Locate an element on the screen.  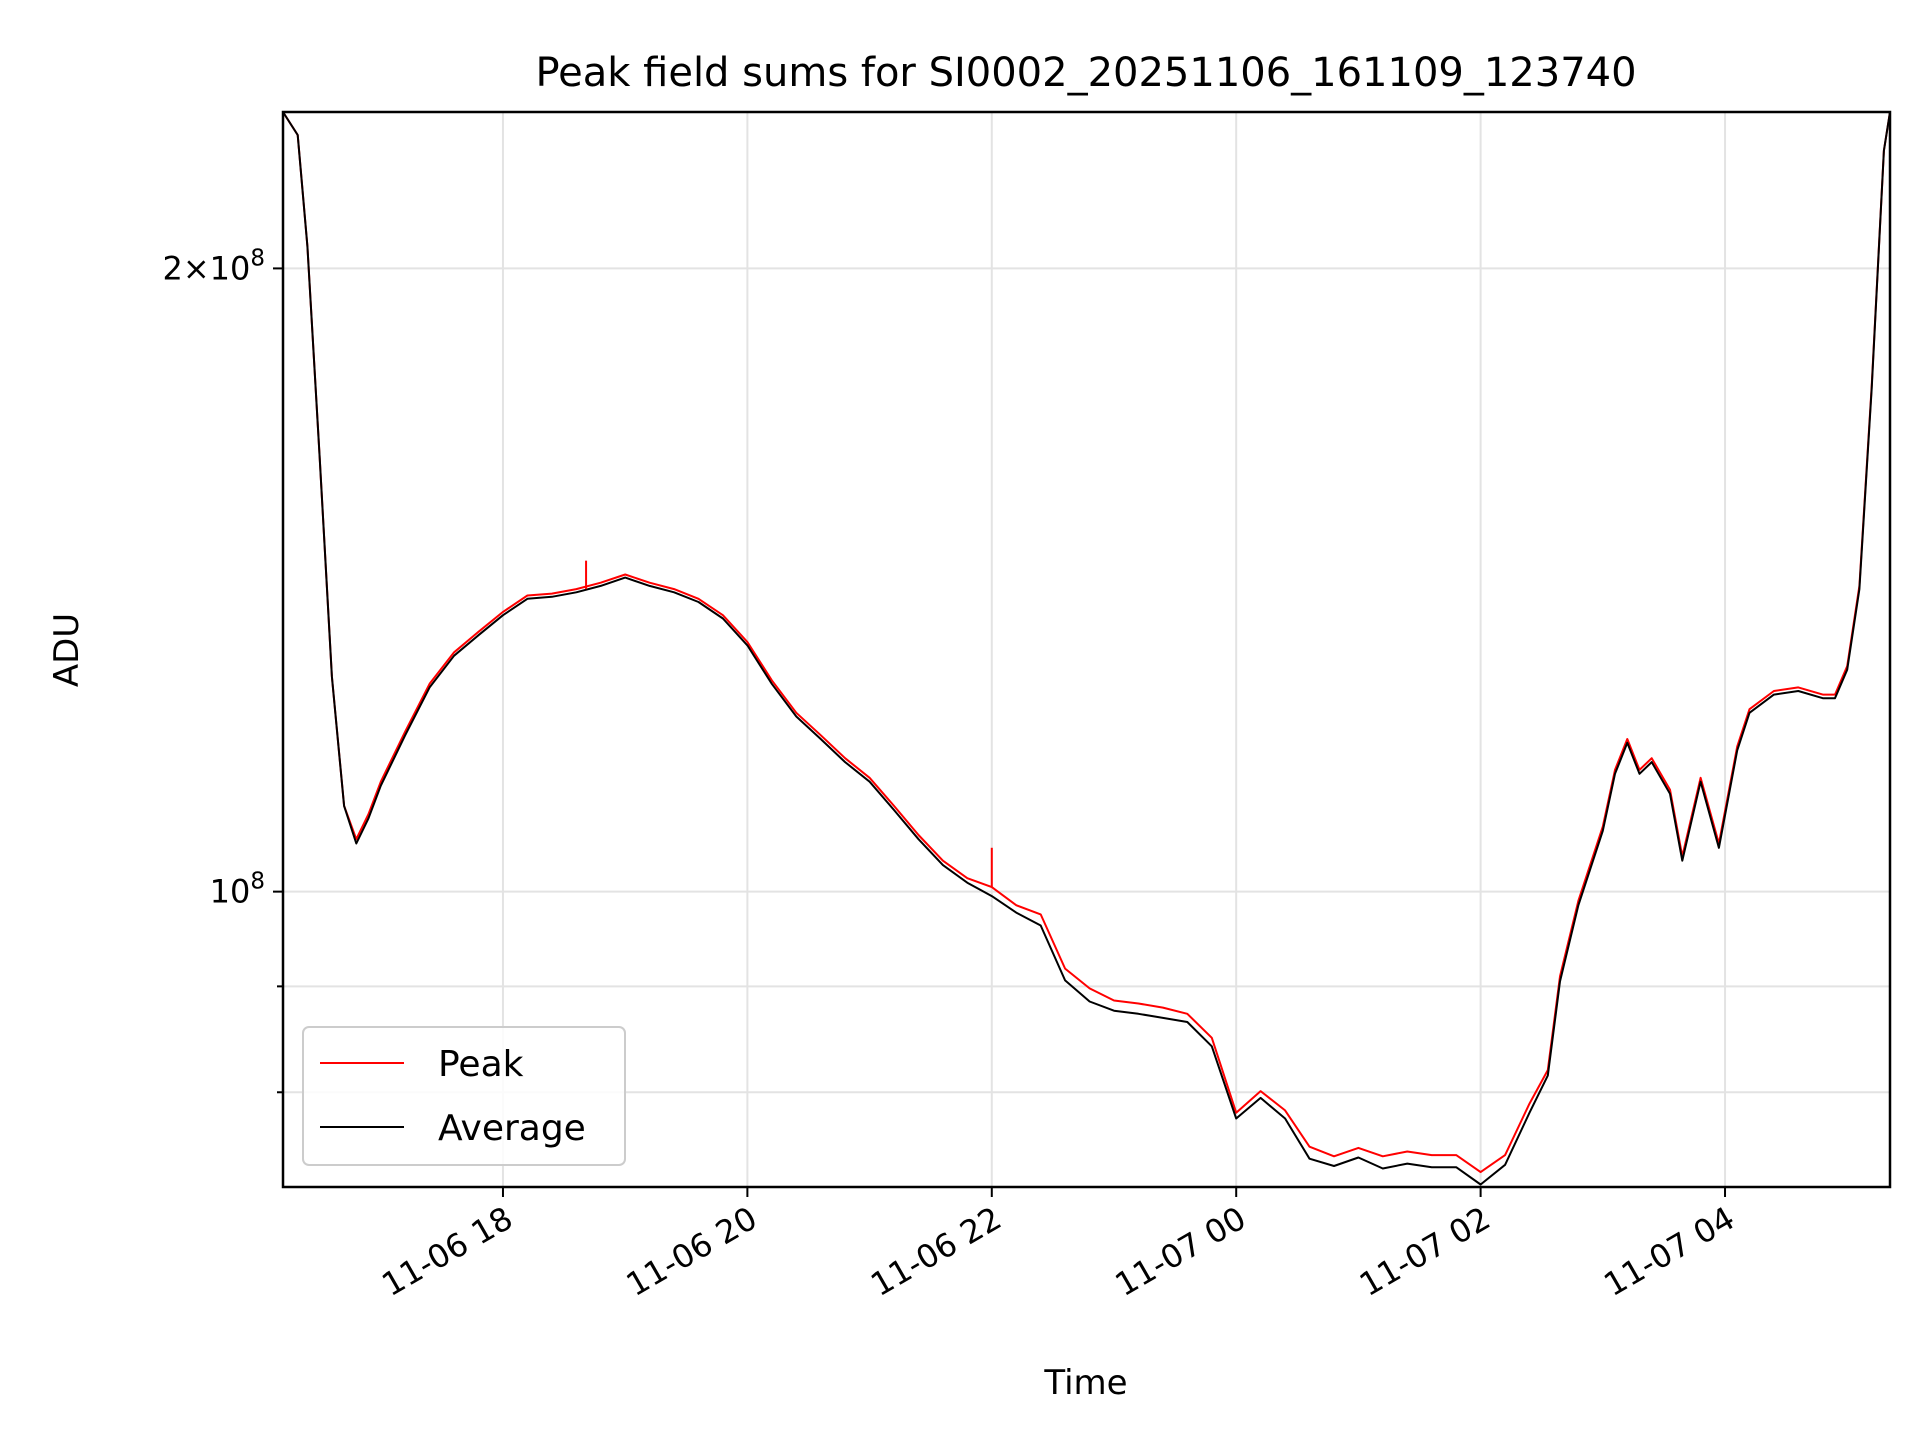
legend-box is located at coordinates (464, 1096).